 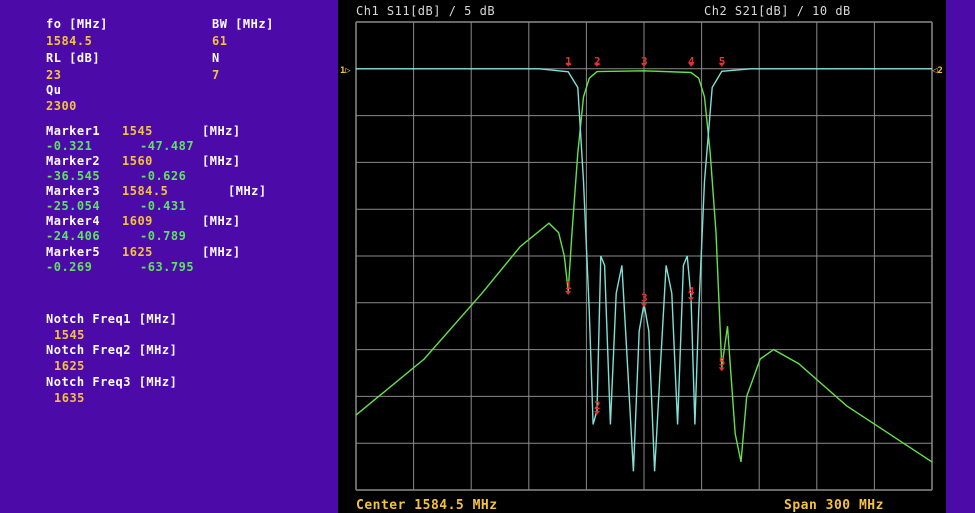 I want to click on marker-2-top-label: 2, so click(x=597, y=61).